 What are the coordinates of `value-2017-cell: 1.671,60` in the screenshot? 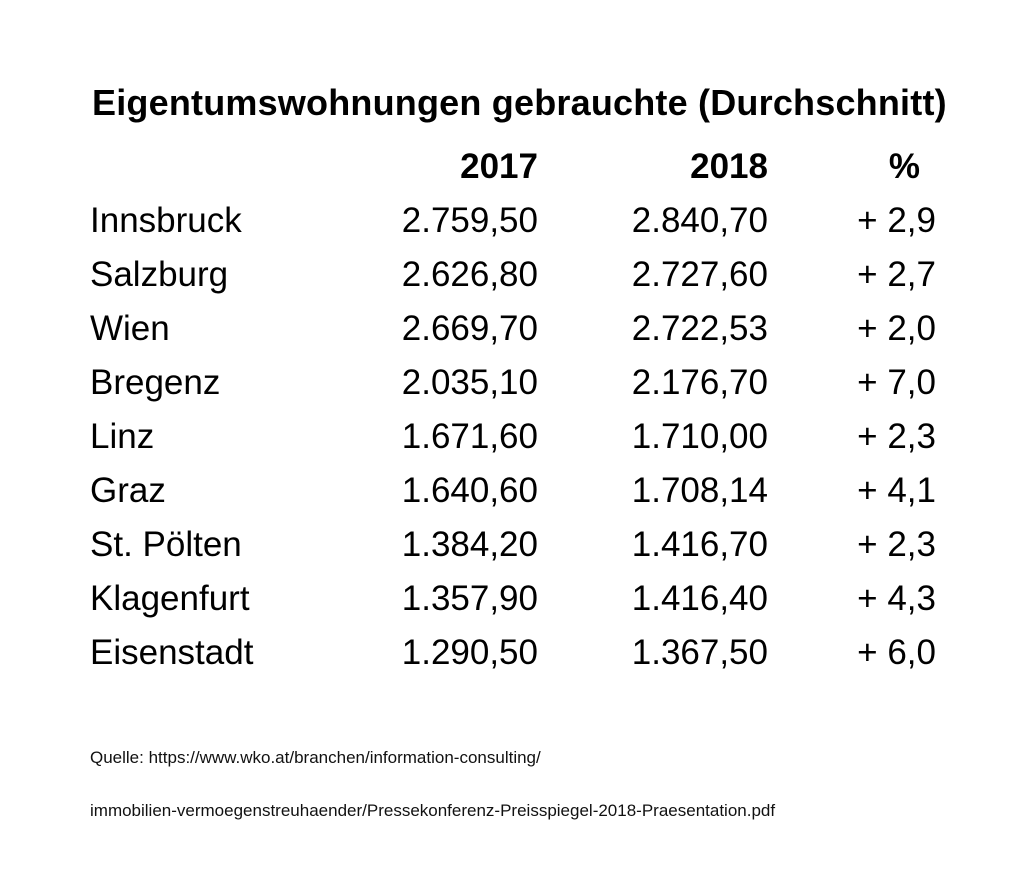 It's located at (469, 436).